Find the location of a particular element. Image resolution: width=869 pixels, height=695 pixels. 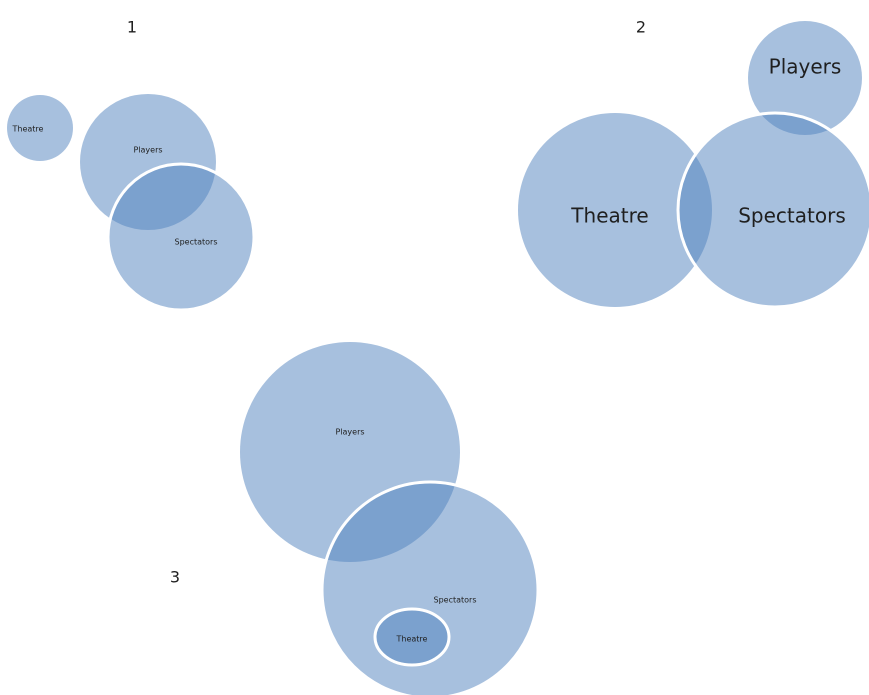

diagram-1: 1 Theatre Players Spectators is located at coordinates (131, 165).